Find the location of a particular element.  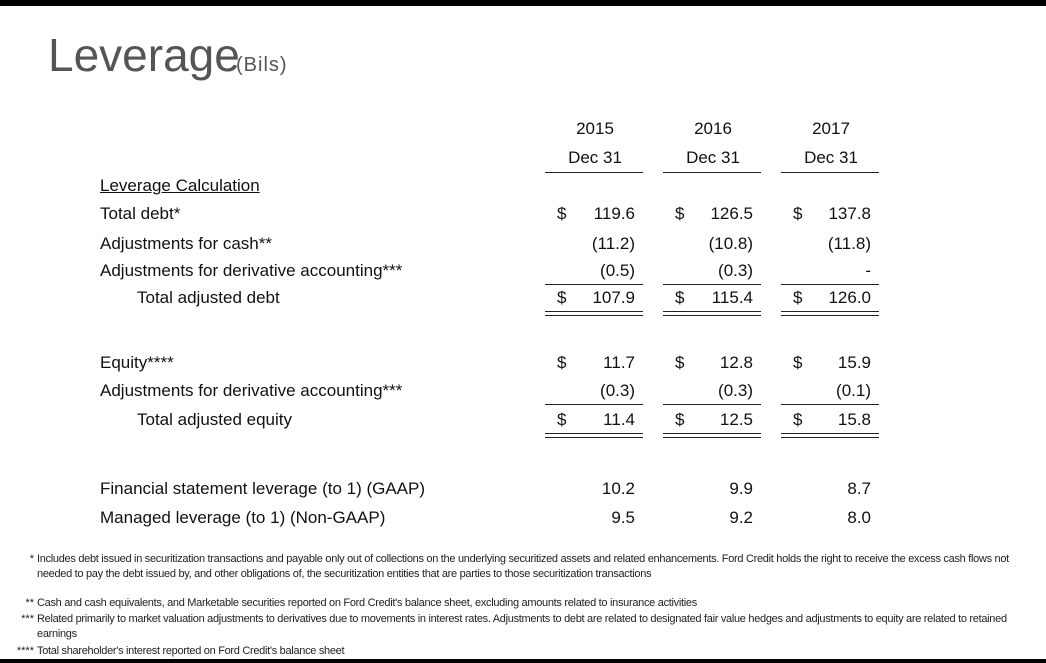

section-heading: Leverage Calculation is located at coordinates (180, 185).